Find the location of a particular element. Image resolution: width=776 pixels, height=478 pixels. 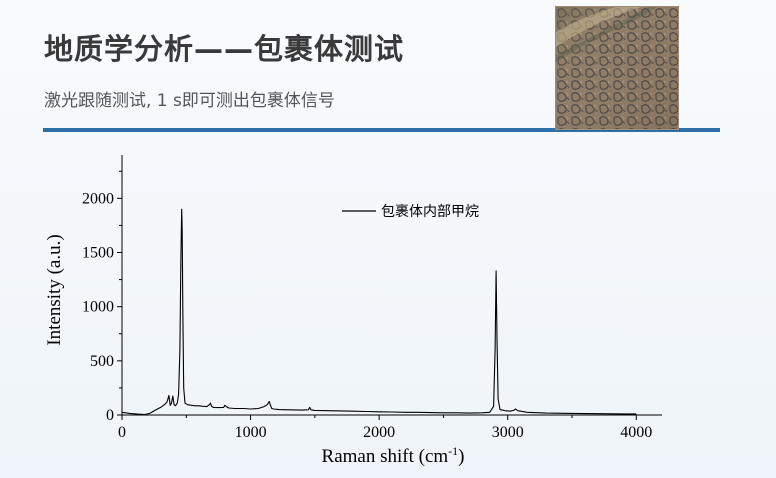

sample-photo is located at coordinates (617, 68).